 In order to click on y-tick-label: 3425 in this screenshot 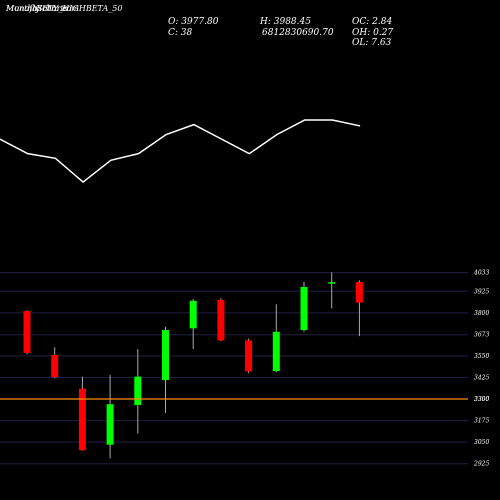, I will do `click(481, 377)`.